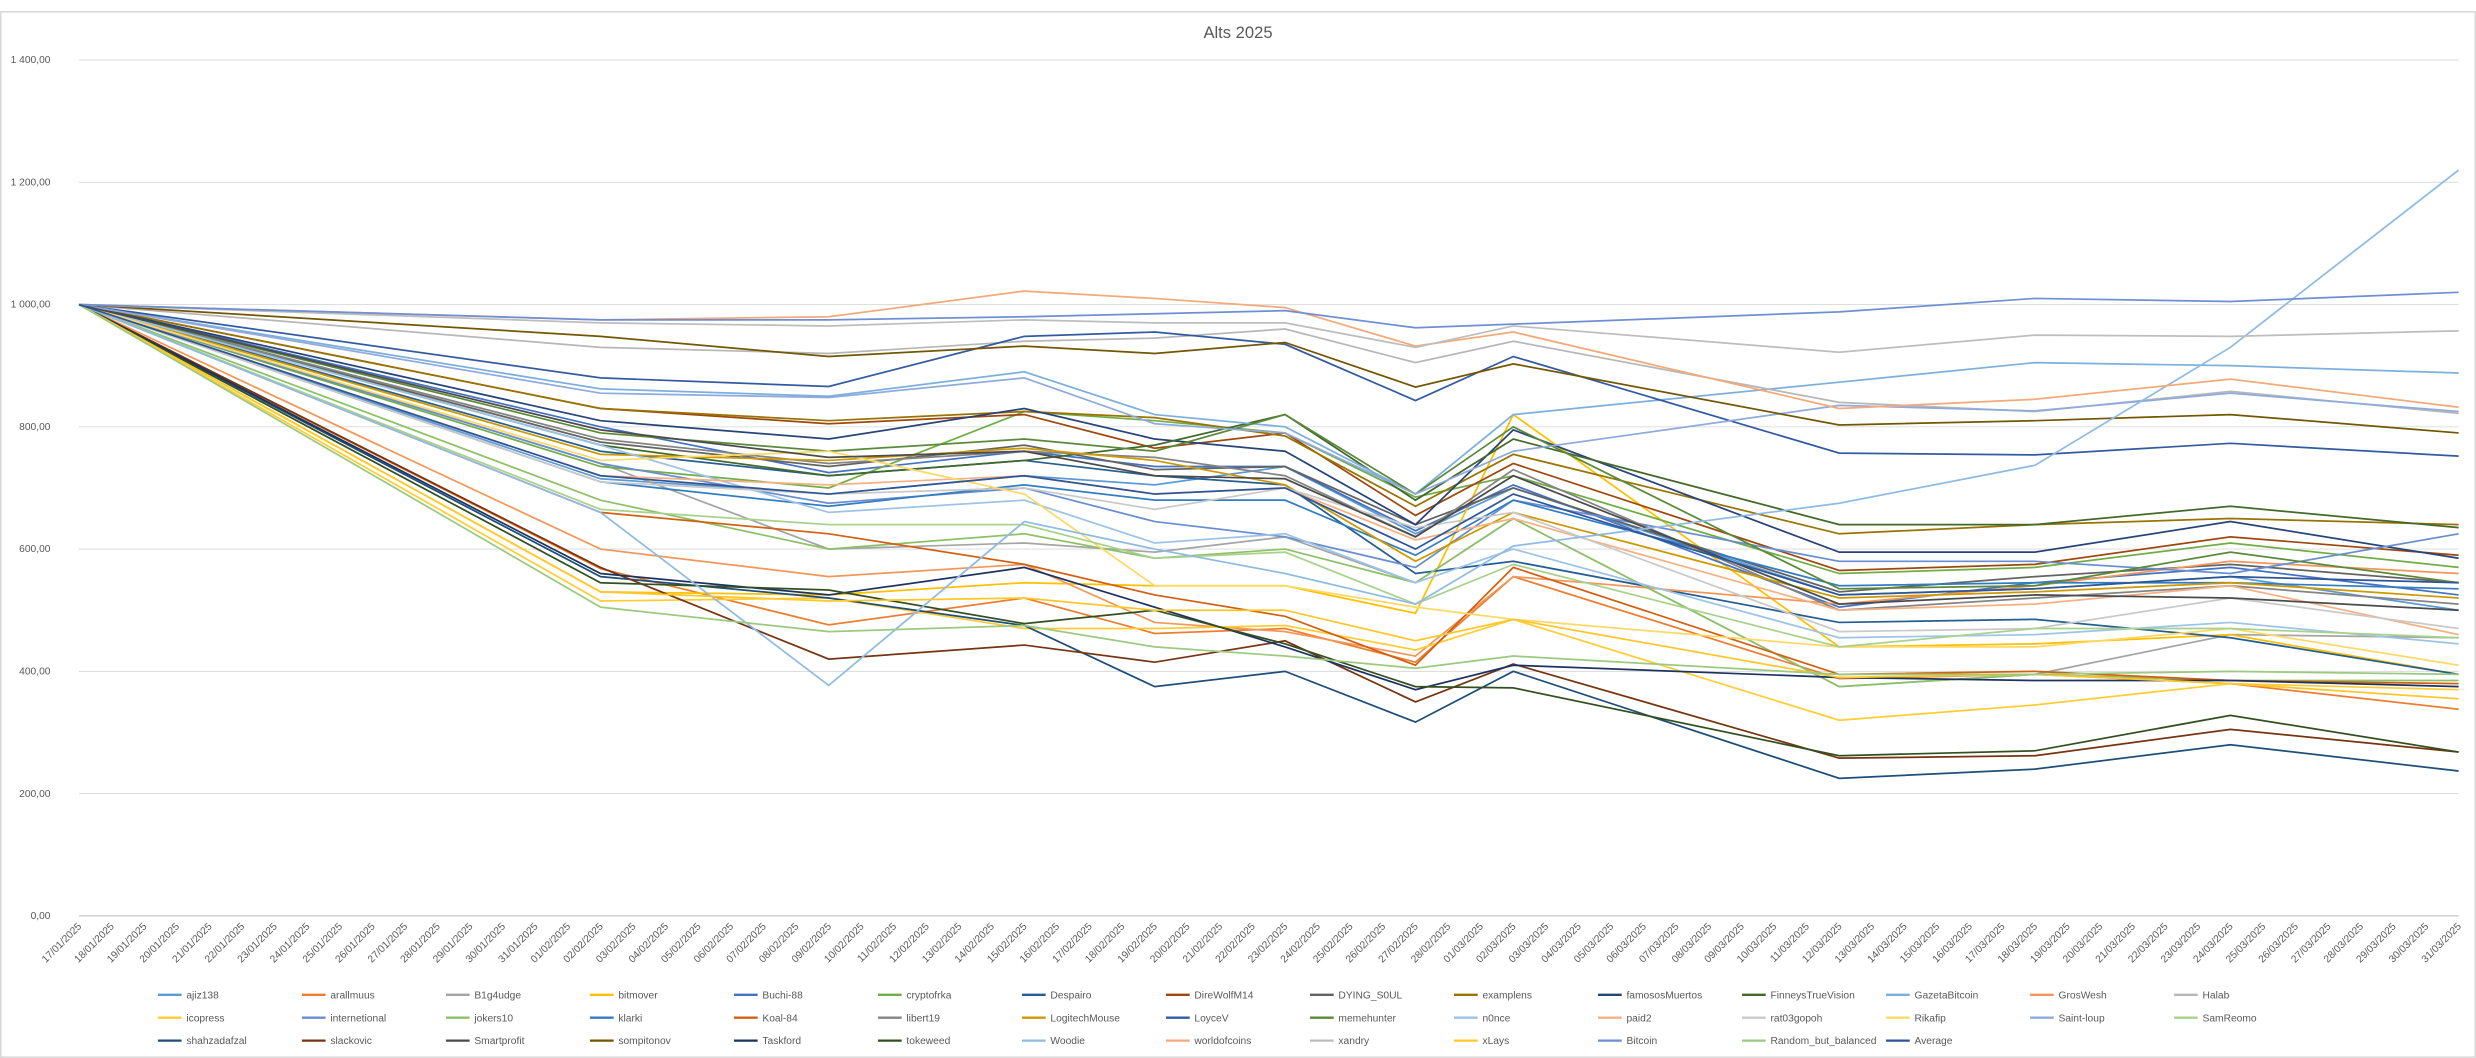 The image size is (2476, 1058). I want to click on chart-title: Alts 2025, so click(1237, 32).